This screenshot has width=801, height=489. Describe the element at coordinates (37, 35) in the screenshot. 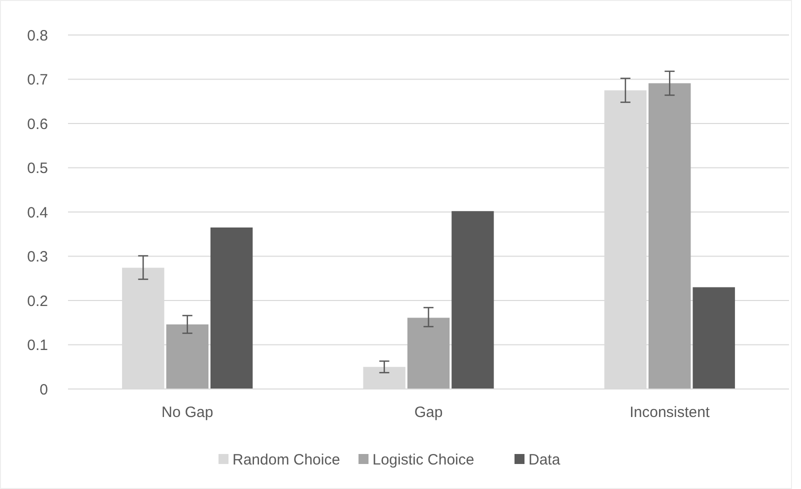

I see `y-tick-label: 0.8` at that location.